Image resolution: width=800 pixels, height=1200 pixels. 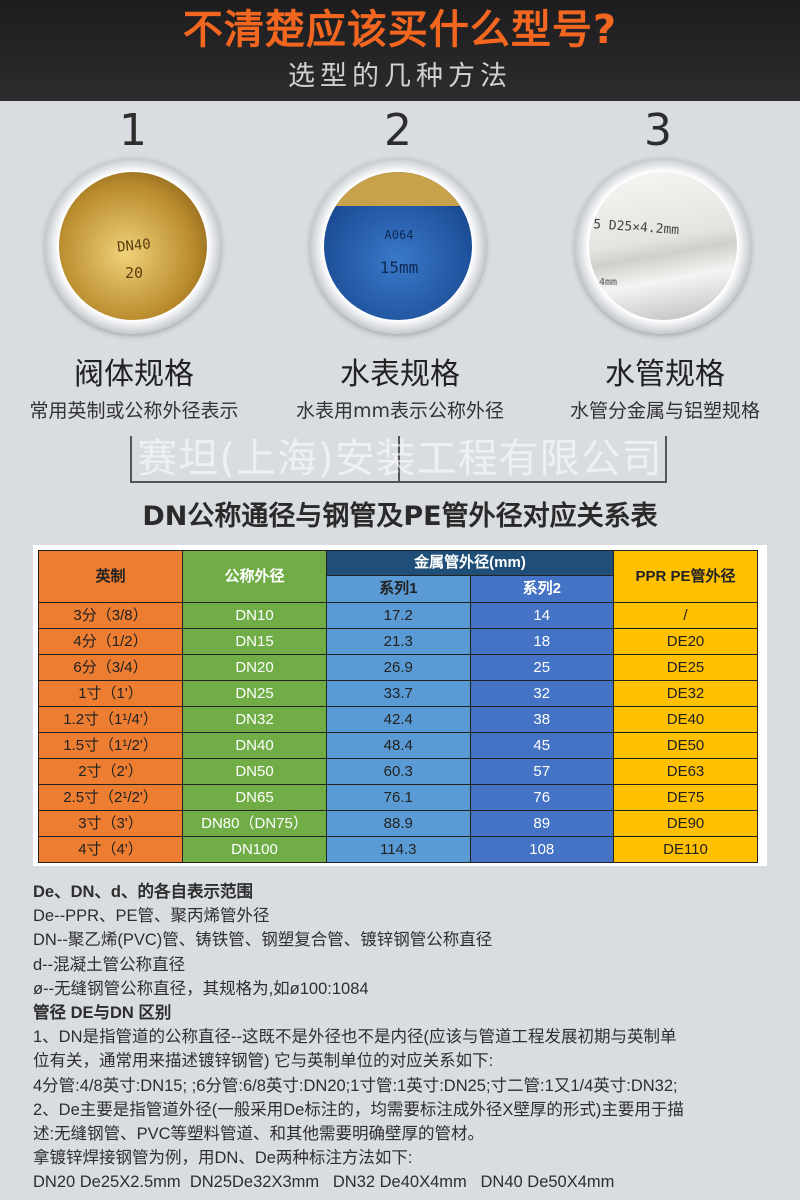 What do you see at coordinates (254, 719) in the screenshot?
I see `table-cell: DN32` at bounding box center [254, 719].